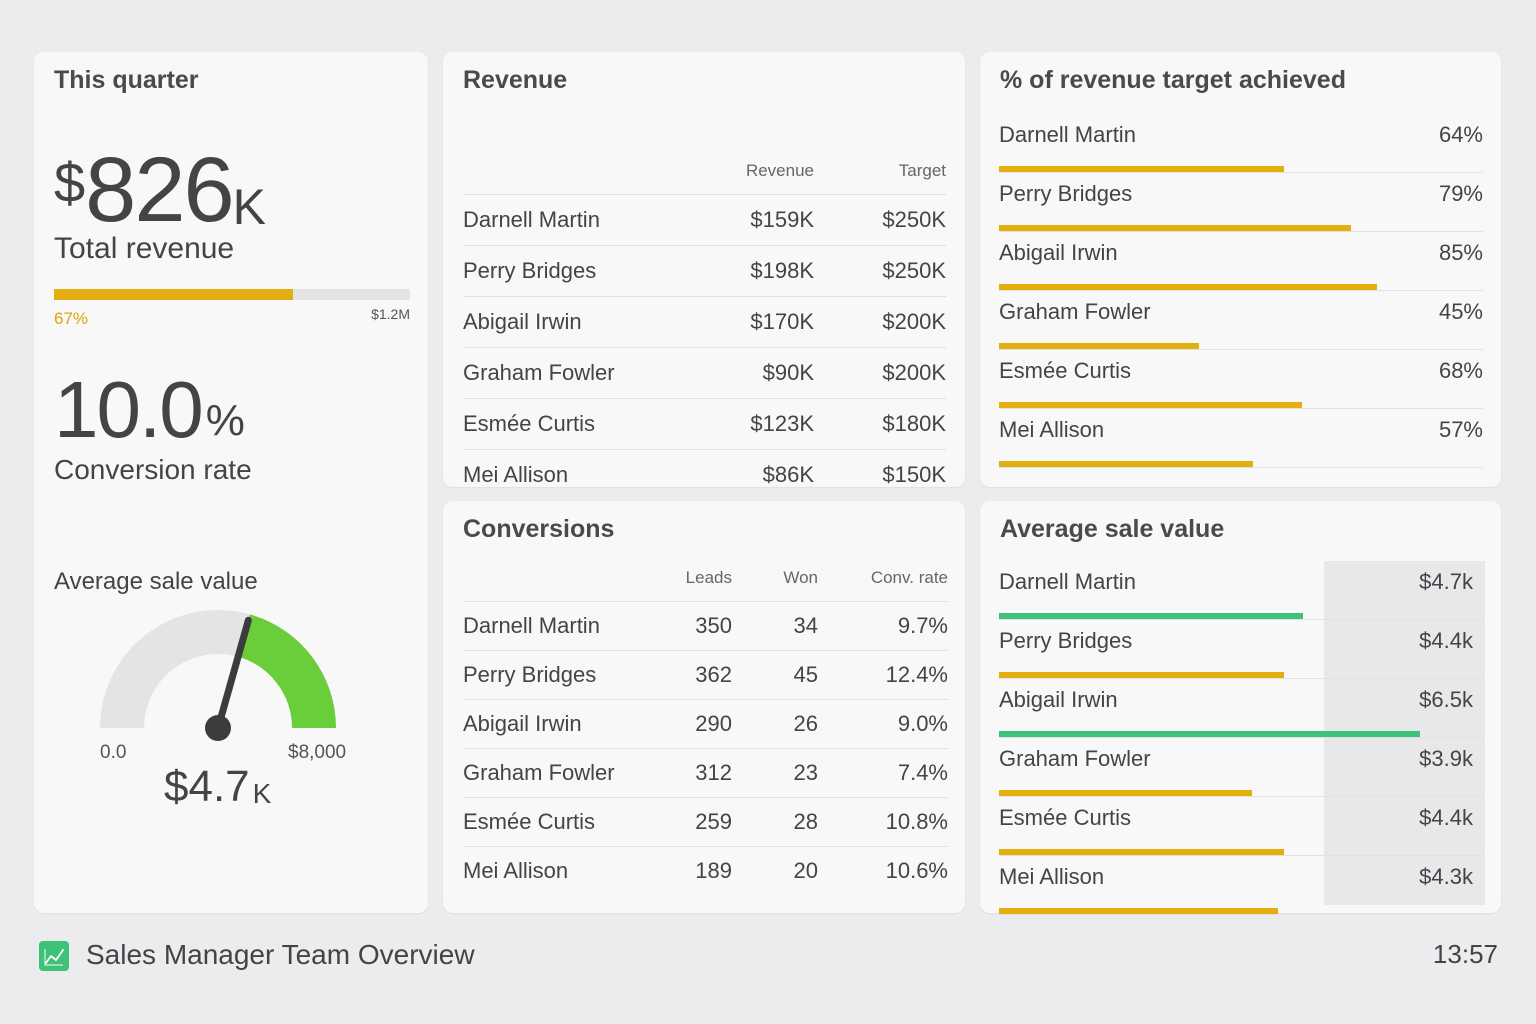 Image resolution: width=1536 pixels, height=1024 pixels. What do you see at coordinates (1241, 202) in the screenshot?
I see `list-item: Perry Bridges 79%` at bounding box center [1241, 202].